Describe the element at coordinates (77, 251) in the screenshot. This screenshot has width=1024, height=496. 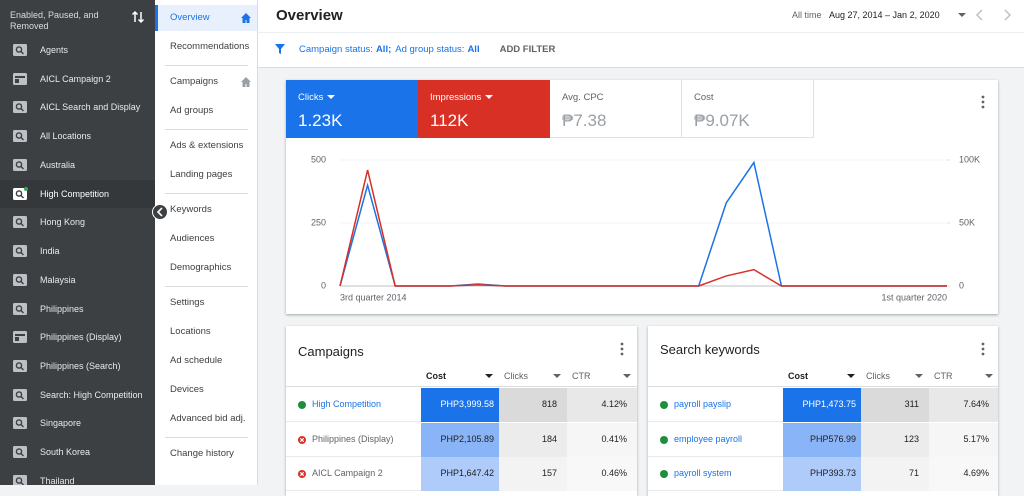
I see `sidebar-item: India` at that location.